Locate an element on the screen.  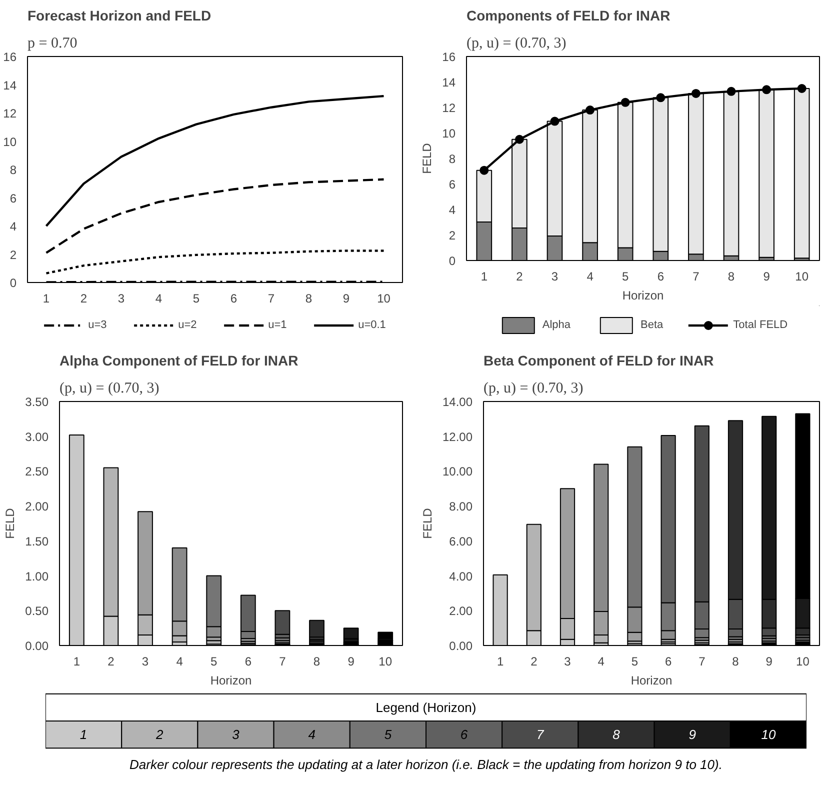
y-tick-label: 1.50 is located at coordinates (37, 541).